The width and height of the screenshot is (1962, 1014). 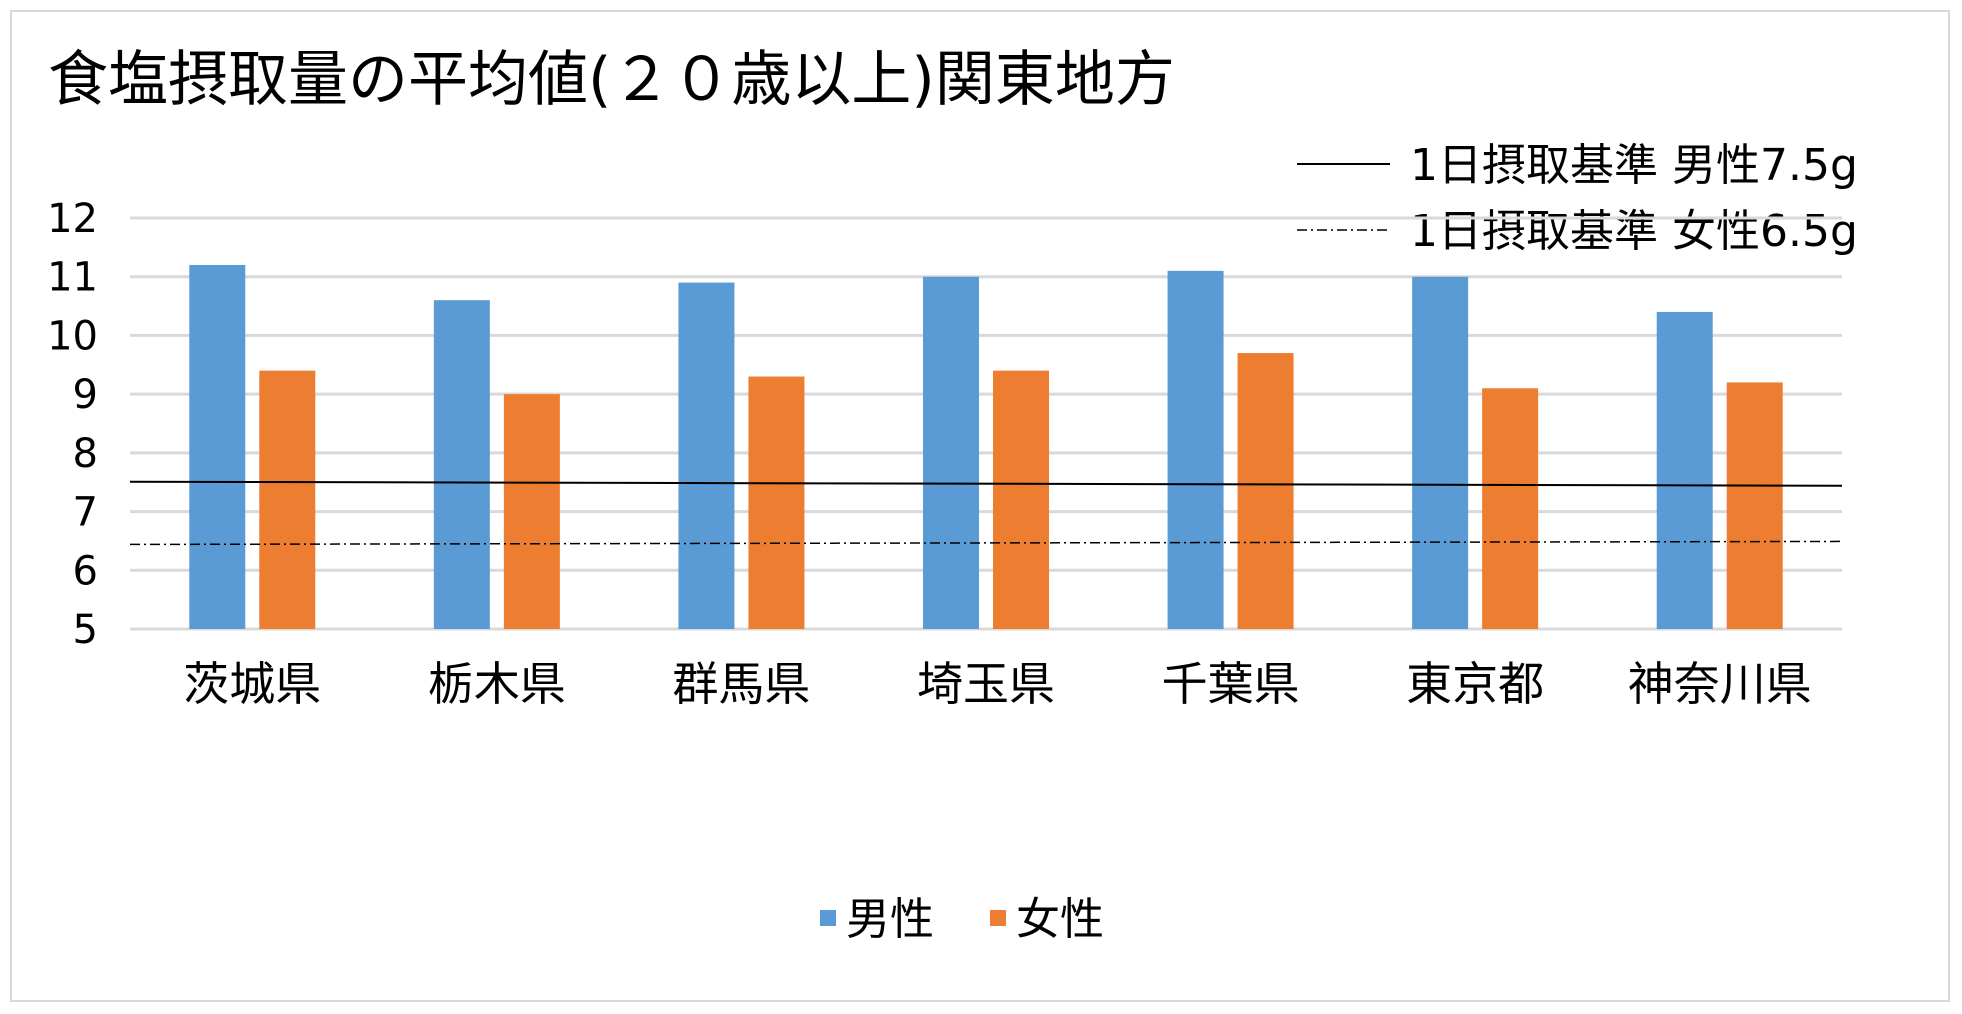 I want to click on reference-legend-label: 1日摂取基準 男性7.5g, so click(x=1634, y=165).